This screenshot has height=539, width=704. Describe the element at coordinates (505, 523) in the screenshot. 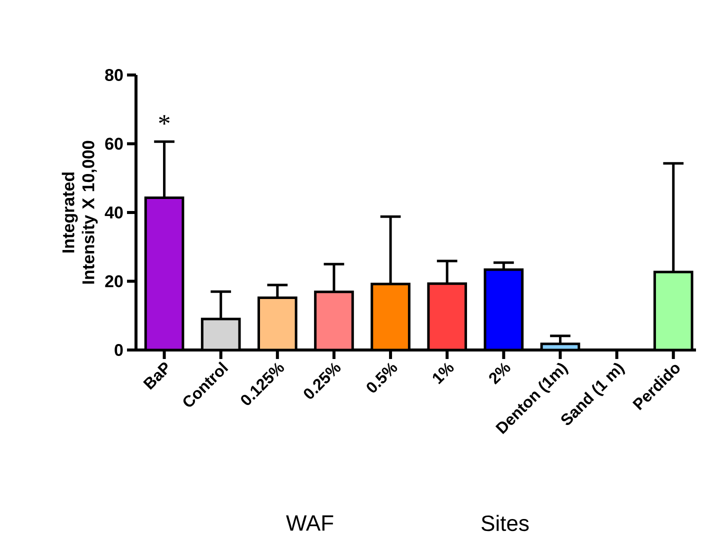

I see `text: Sites` at that location.